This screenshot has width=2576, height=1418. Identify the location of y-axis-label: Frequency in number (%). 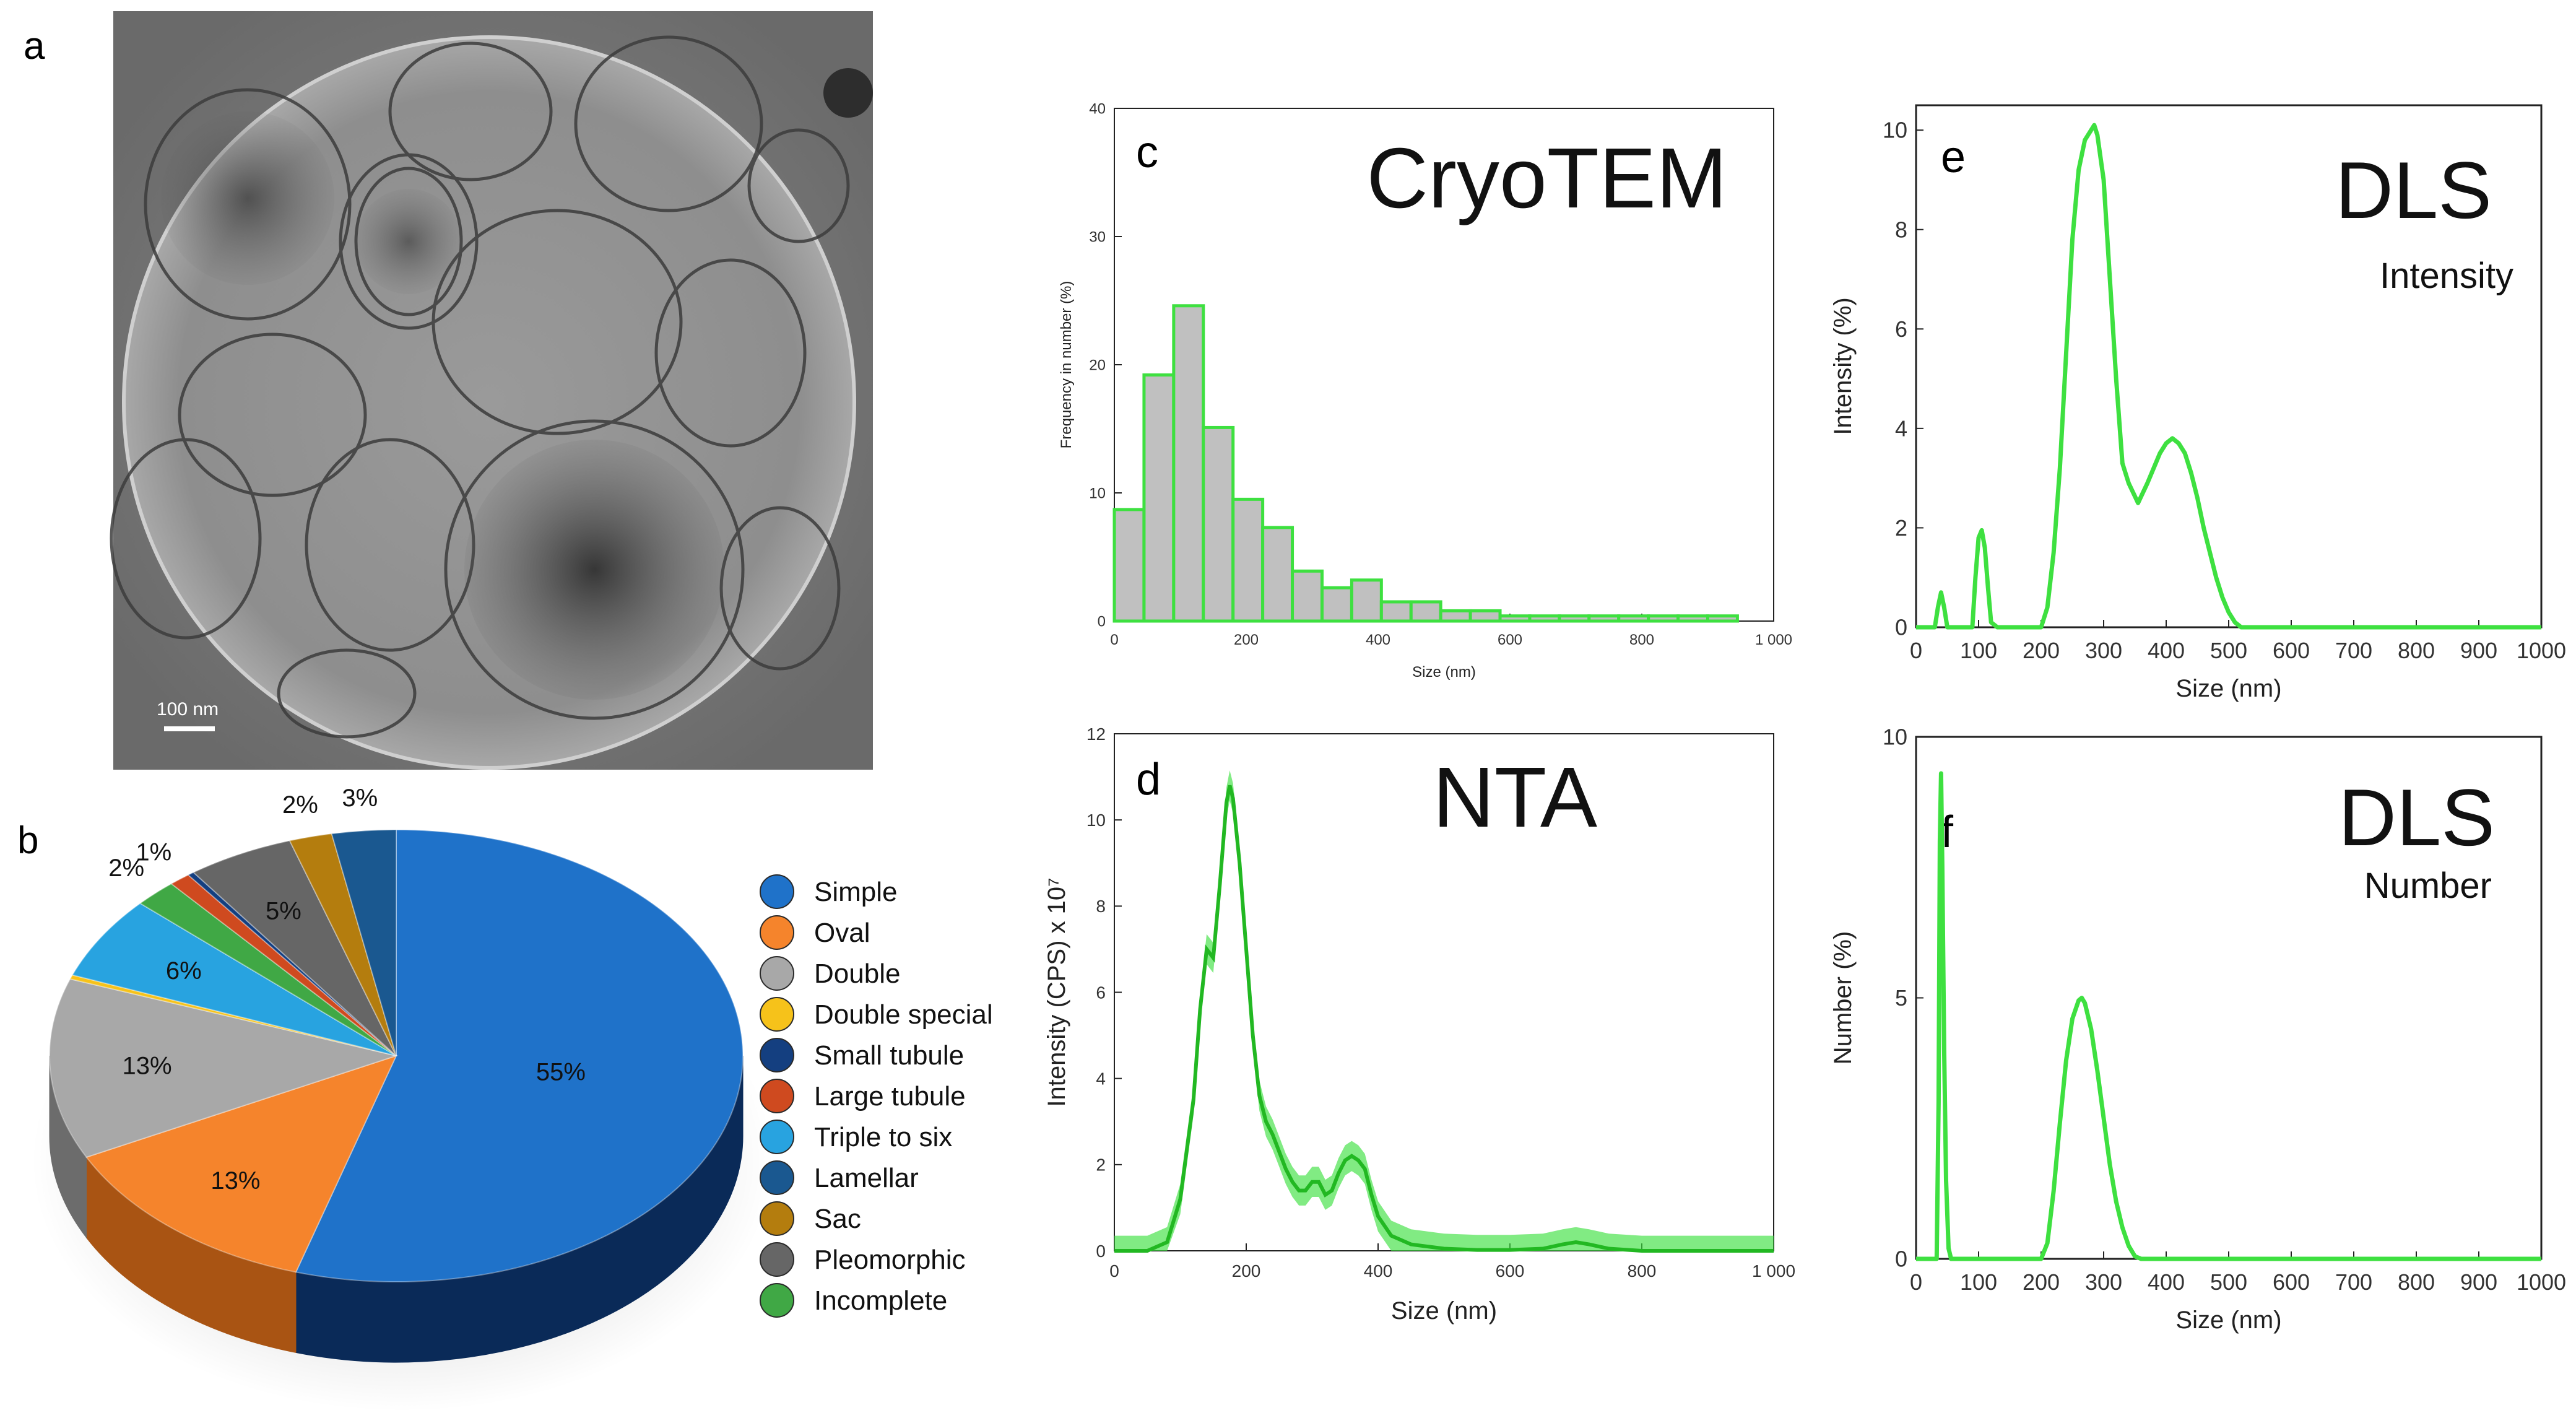
(1066, 365).